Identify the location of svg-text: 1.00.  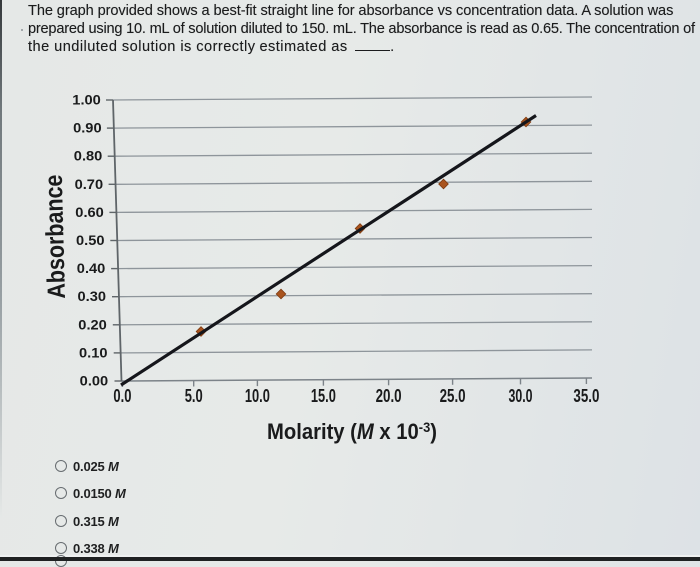
(86, 100).